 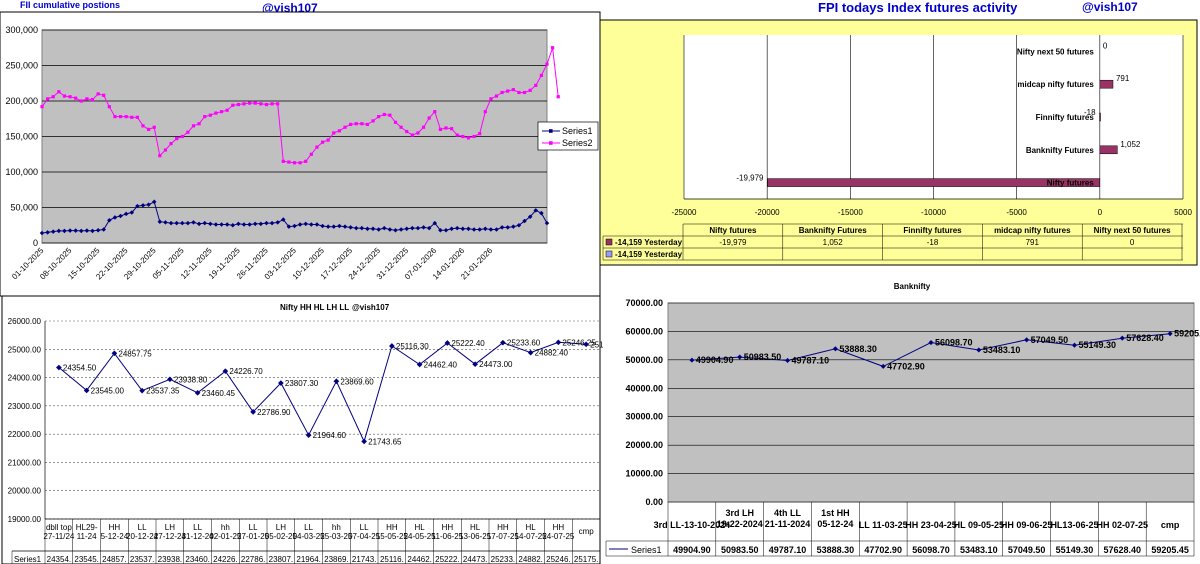 I want to click on fpi-data-label: -18, so click(x=1090, y=112).